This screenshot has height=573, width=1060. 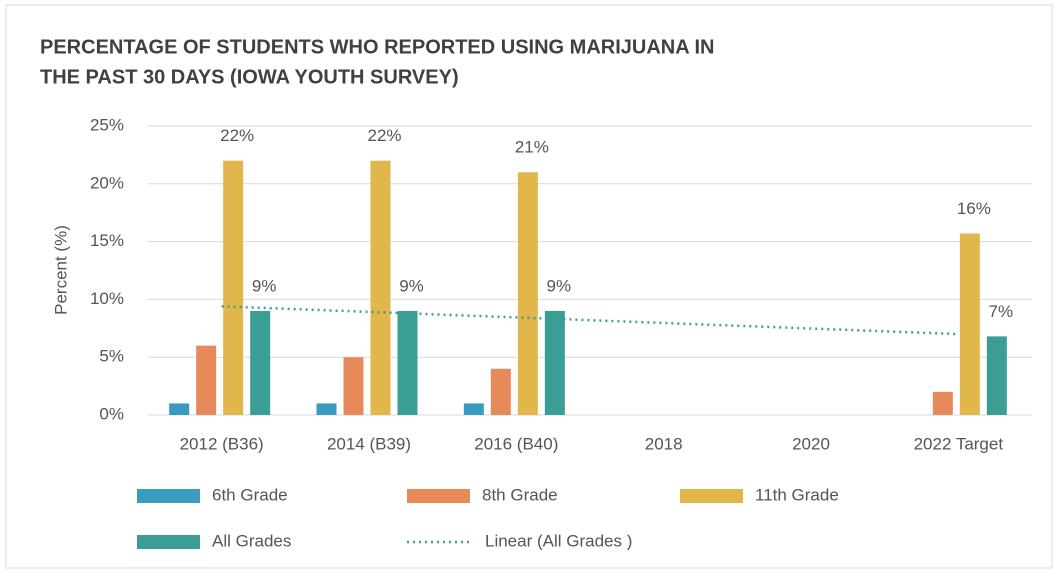 I want to click on y-tick-label: 25%, so click(x=107, y=124).